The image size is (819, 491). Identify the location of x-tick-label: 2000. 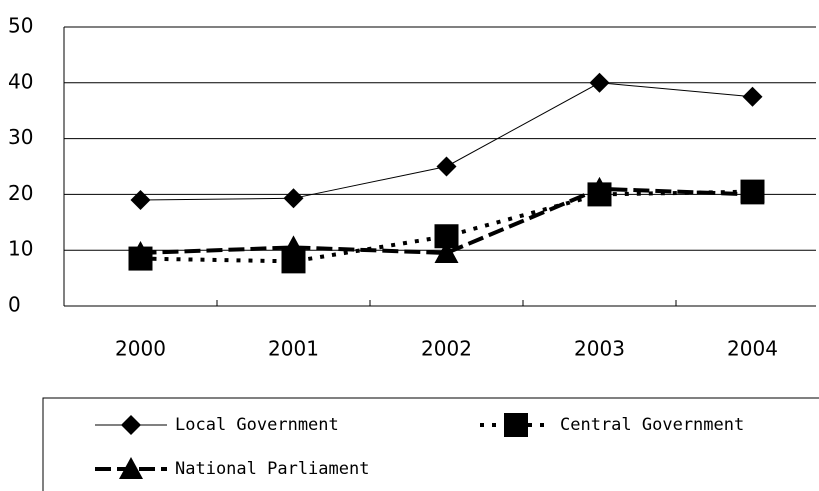
(140, 349).